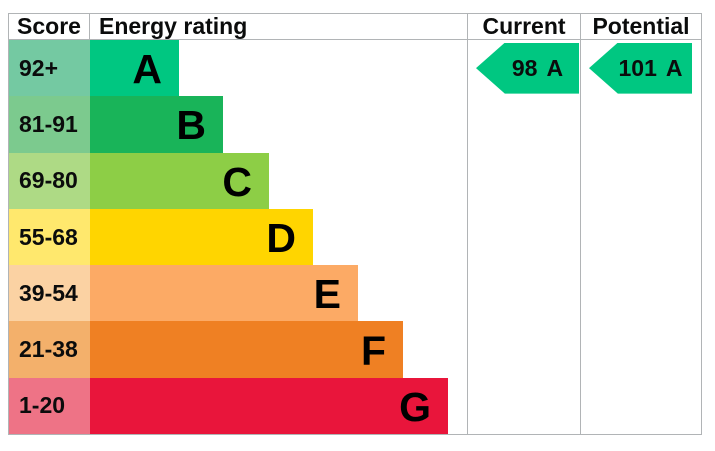 The height and width of the screenshot is (451, 715). What do you see at coordinates (224, 293) in the screenshot?
I see `band-bar-e: E` at bounding box center [224, 293].